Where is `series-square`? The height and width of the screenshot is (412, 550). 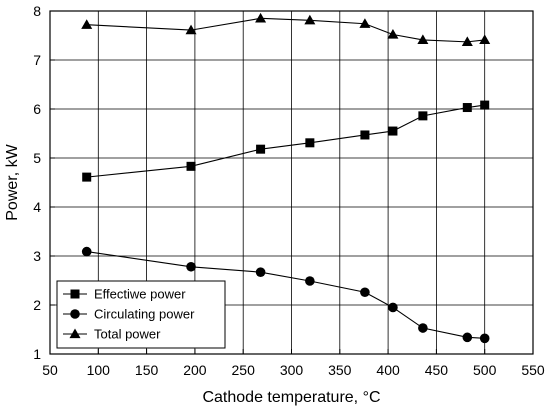
series-square is located at coordinates (286, 141).